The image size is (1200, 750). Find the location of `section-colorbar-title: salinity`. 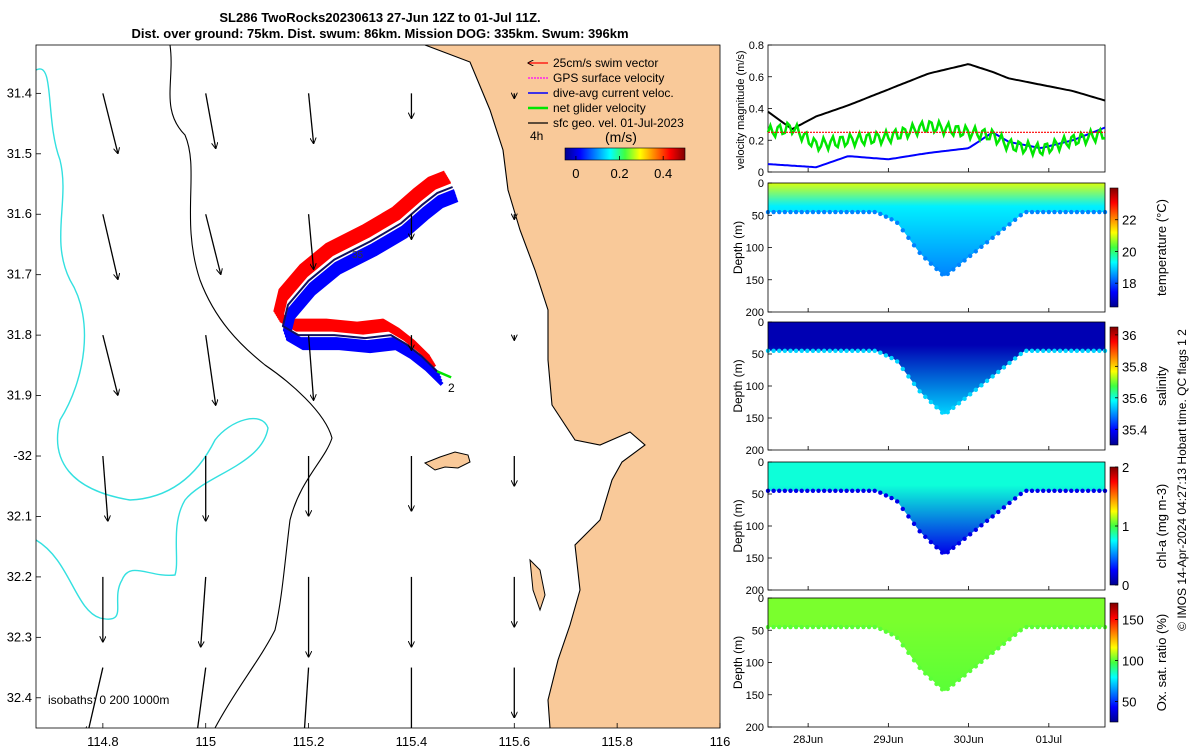

section-colorbar-title: salinity is located at coordinates (1161, 386).